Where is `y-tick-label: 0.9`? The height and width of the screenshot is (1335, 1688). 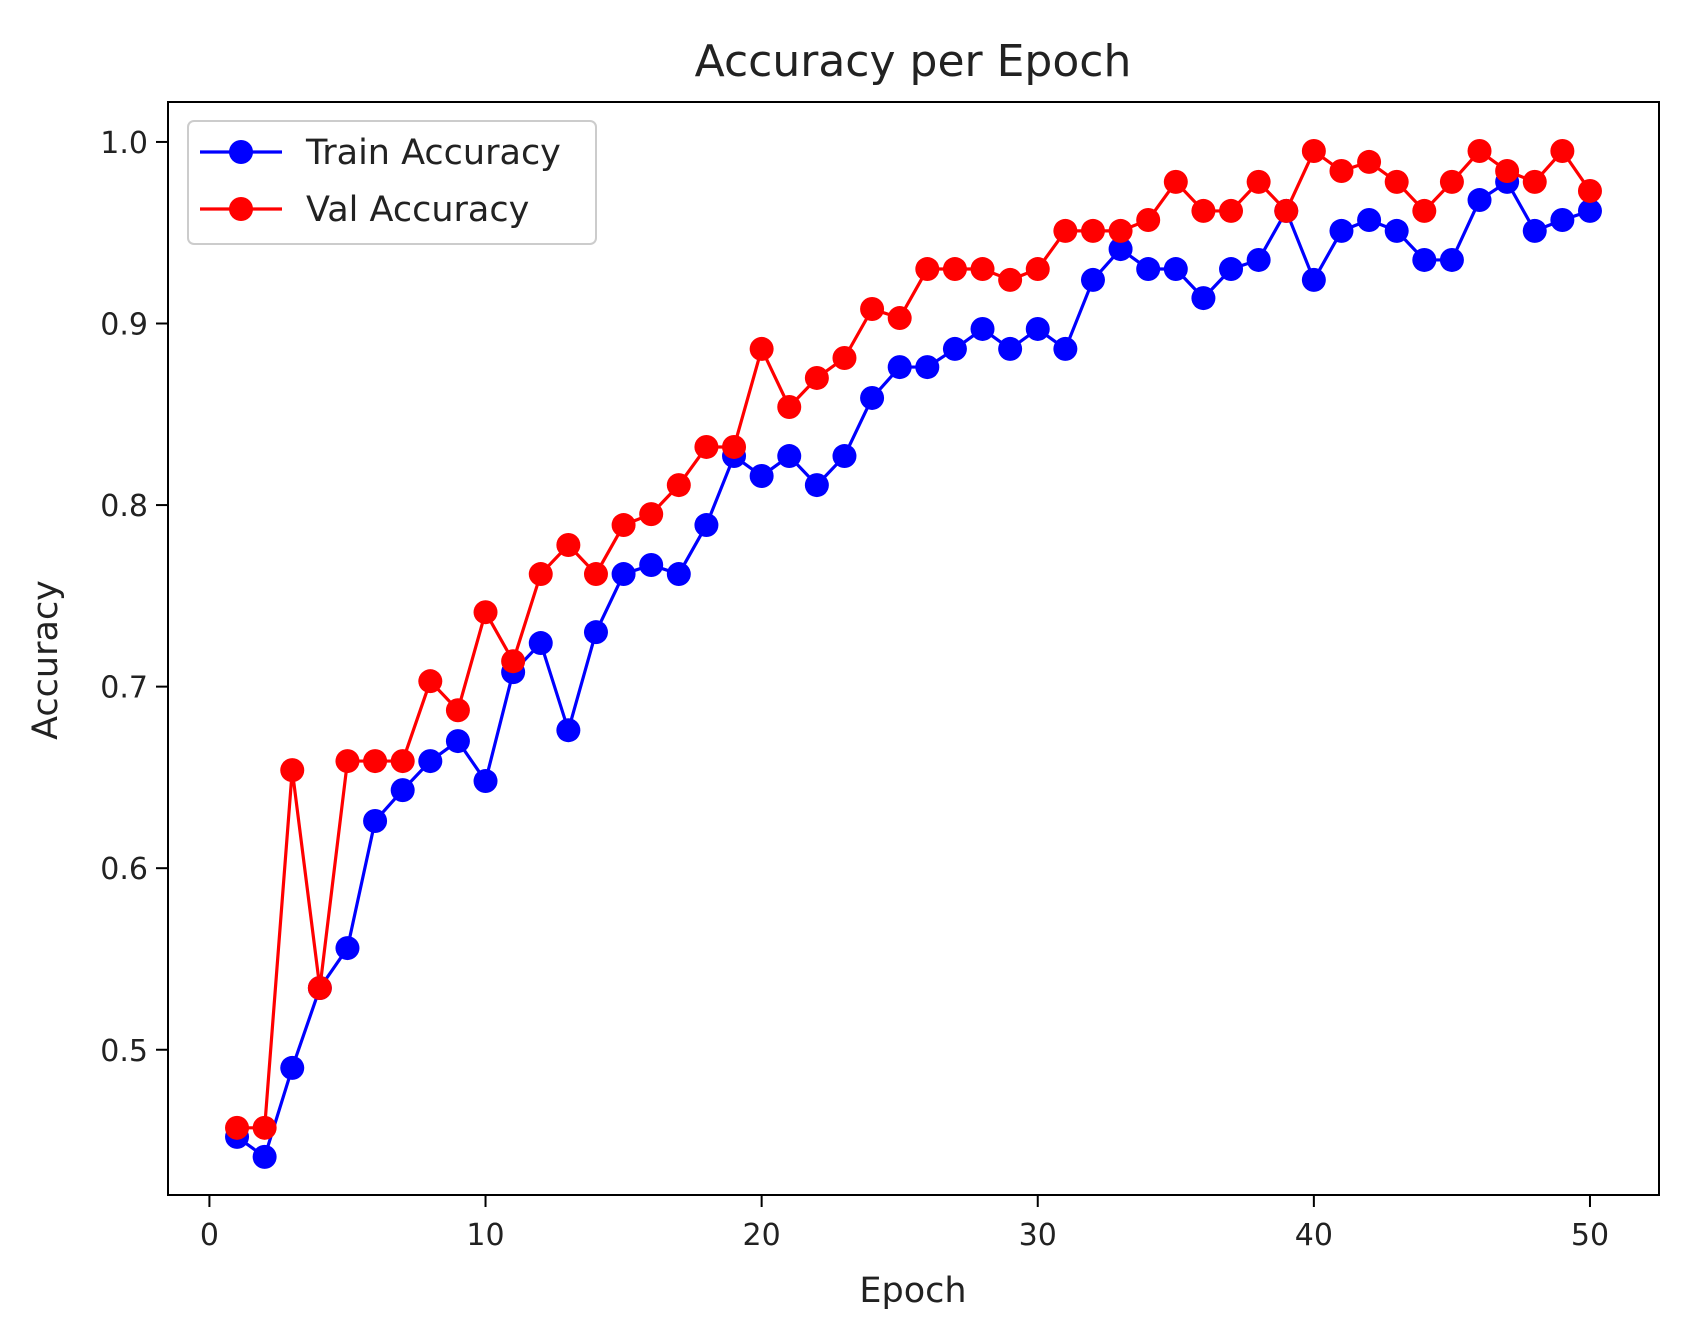
y-tick-label: 0.9 is located at coordinates (124, 325).